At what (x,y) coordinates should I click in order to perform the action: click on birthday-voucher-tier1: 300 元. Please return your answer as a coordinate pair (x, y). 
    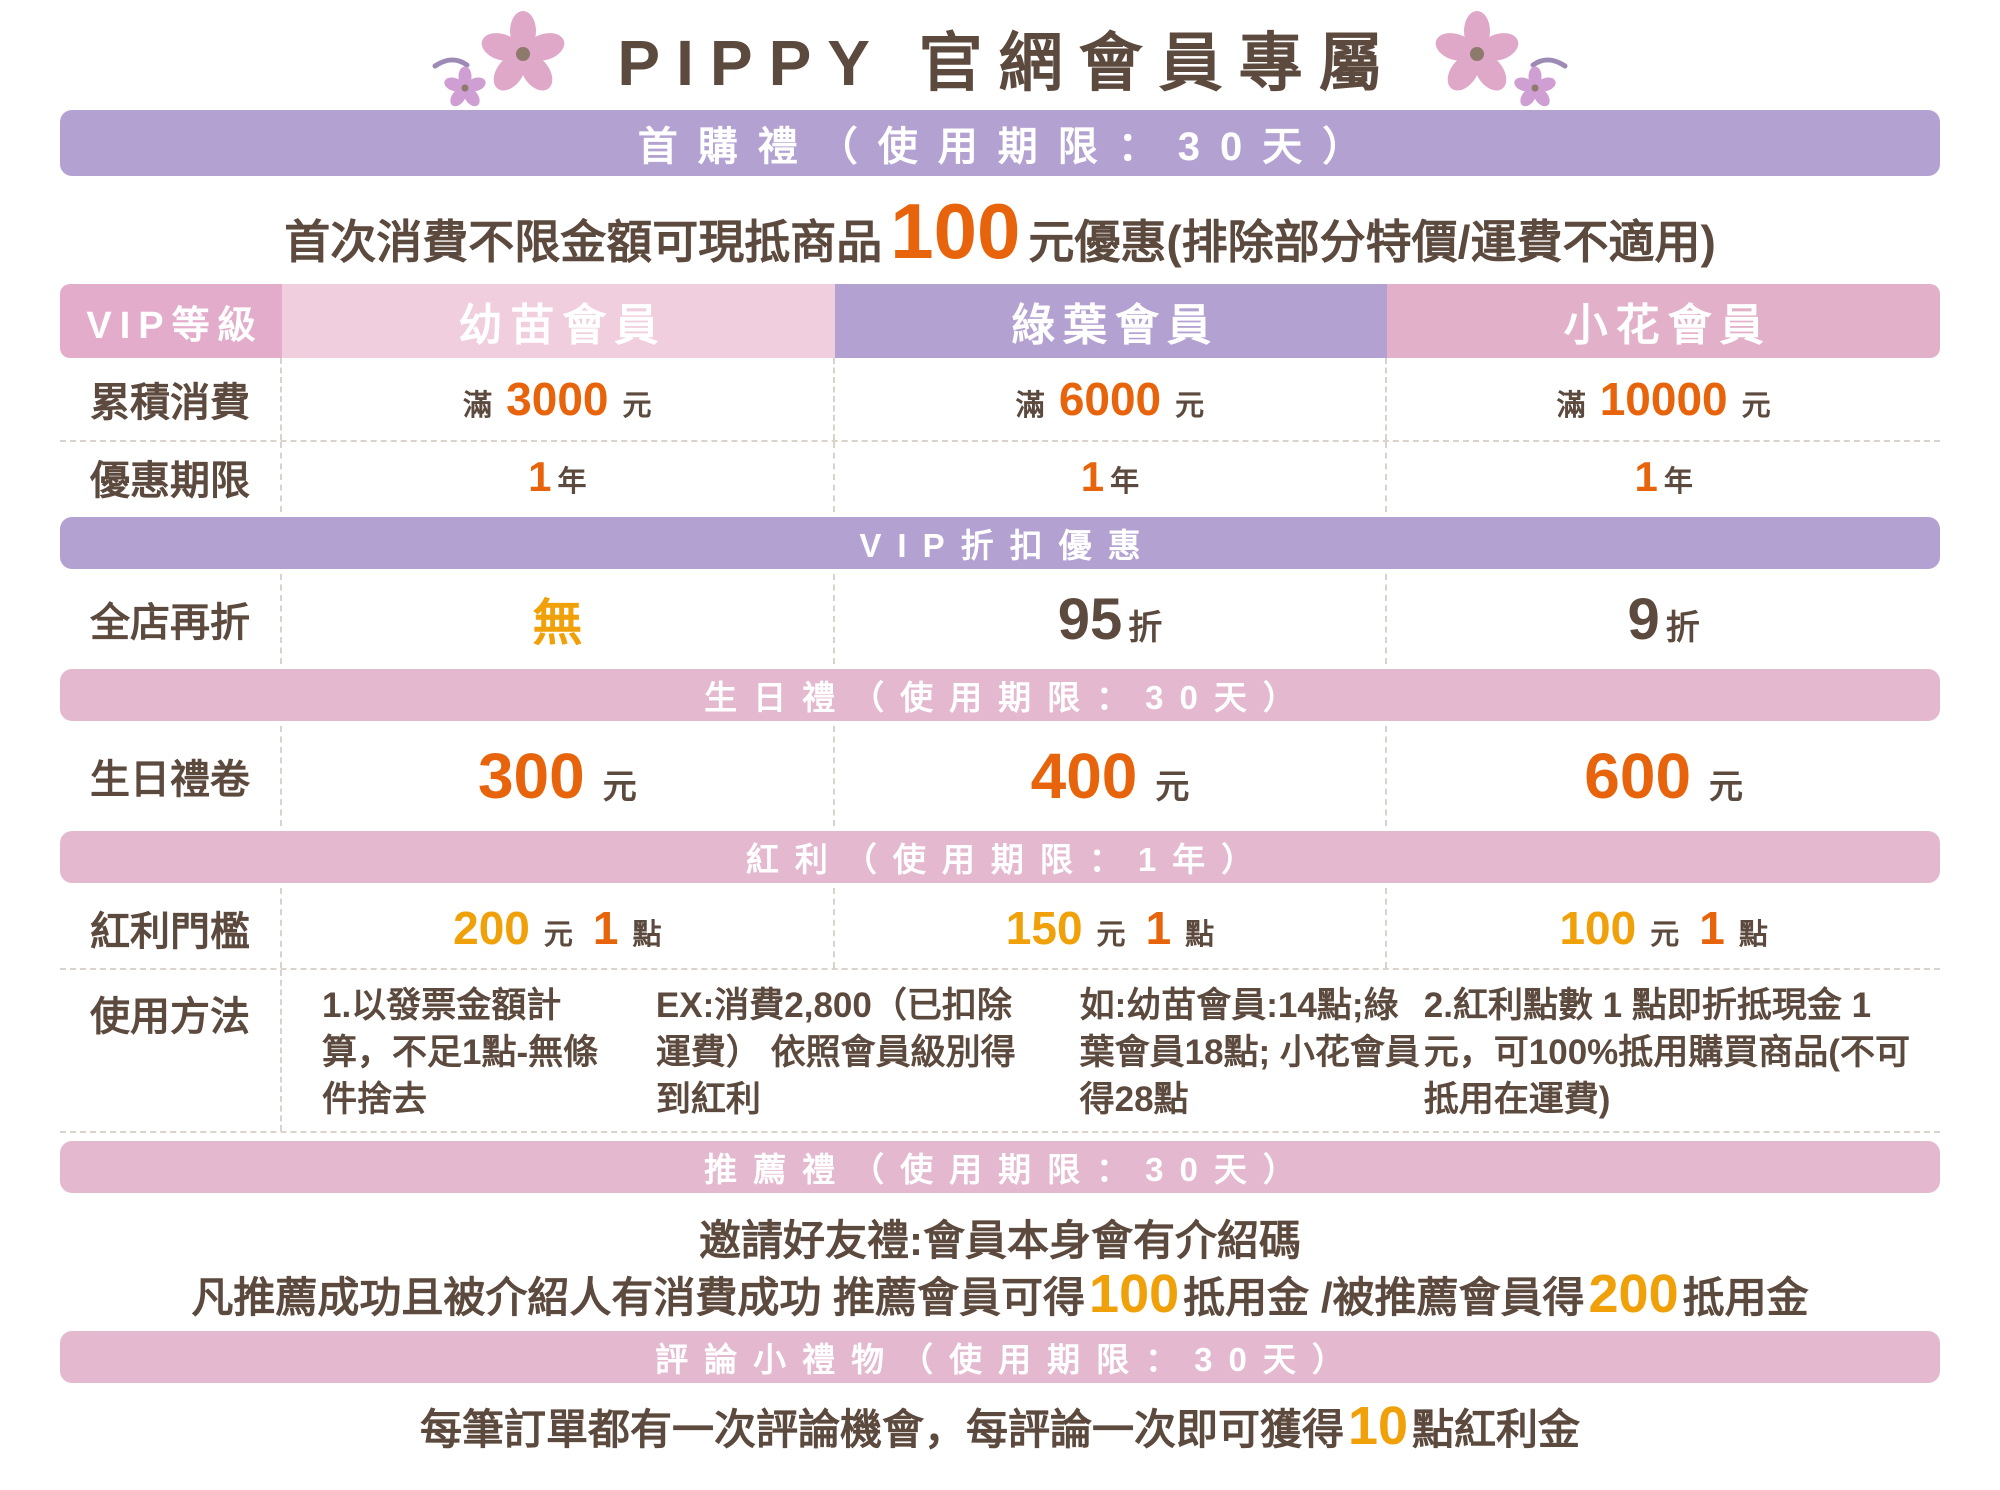
    Looking at the image, I should click on (558, 776).